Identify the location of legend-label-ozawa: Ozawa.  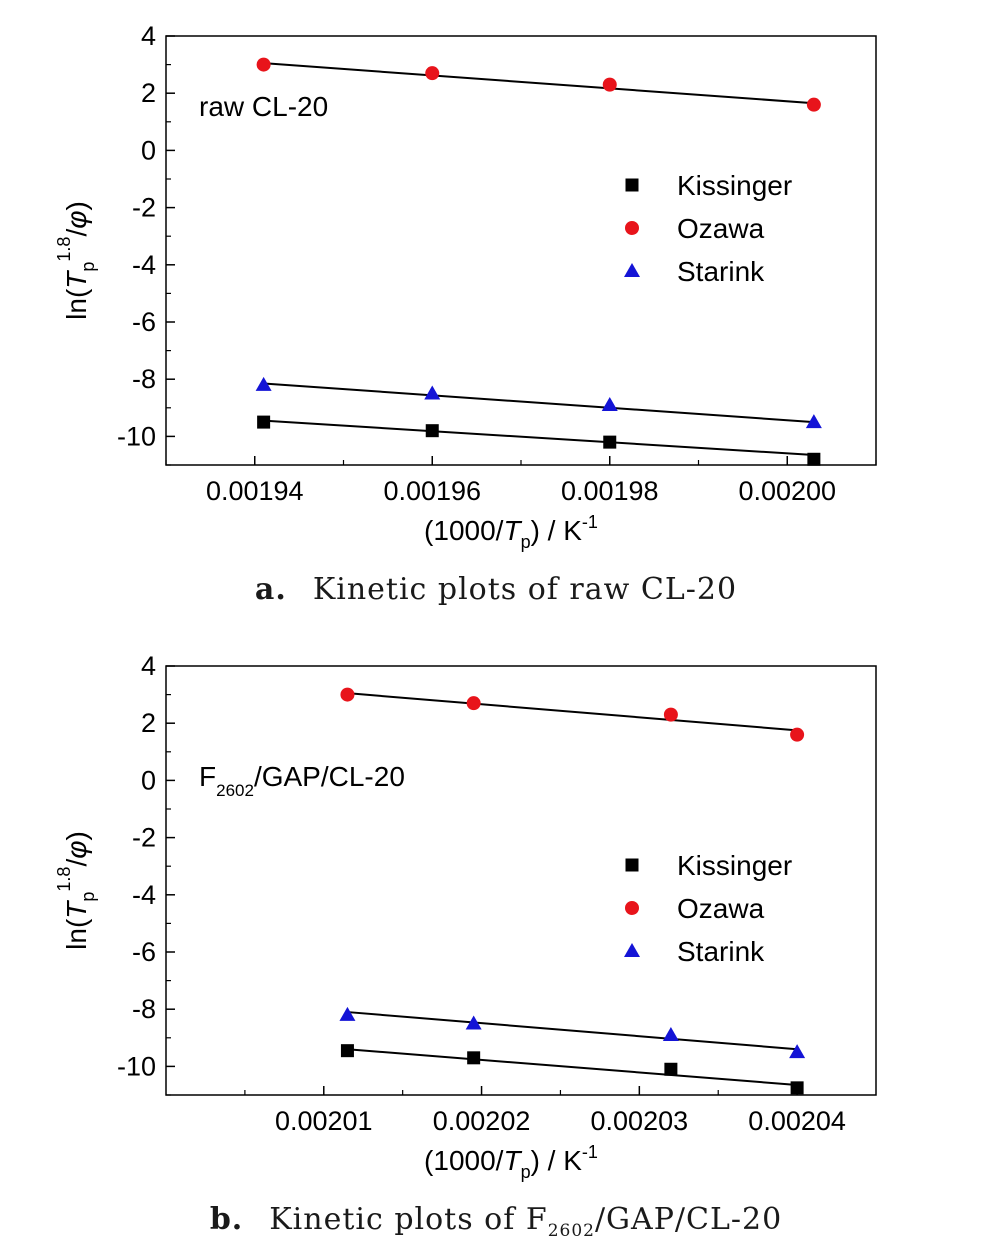
(721, 908).